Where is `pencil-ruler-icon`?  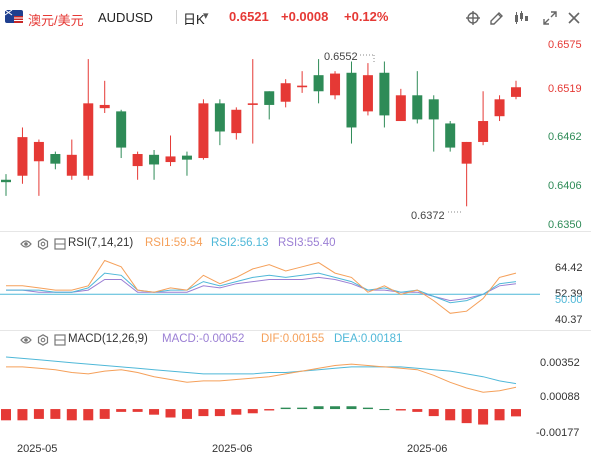
pencil-ruler-icon is located at coordinates (497, 18).